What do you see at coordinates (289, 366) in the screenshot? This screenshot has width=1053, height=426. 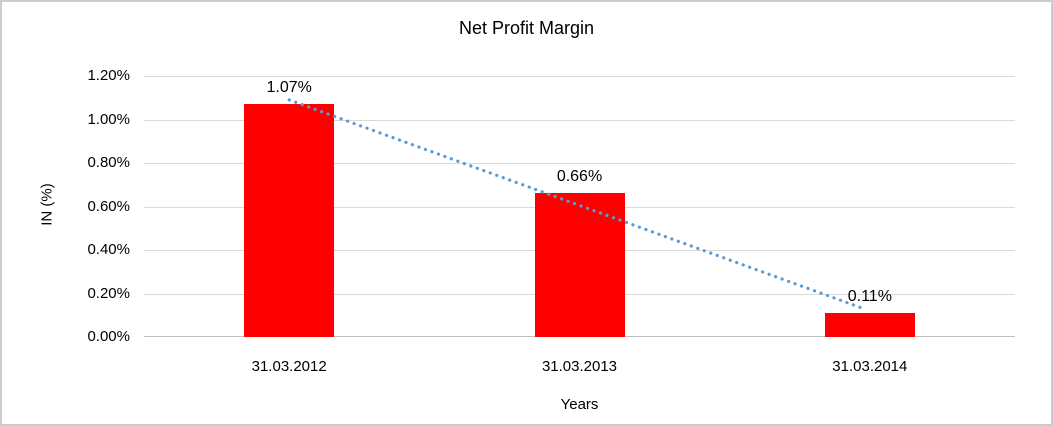 I see `x-tick-label: 31.03.2012` at bounding box center [289, 366].